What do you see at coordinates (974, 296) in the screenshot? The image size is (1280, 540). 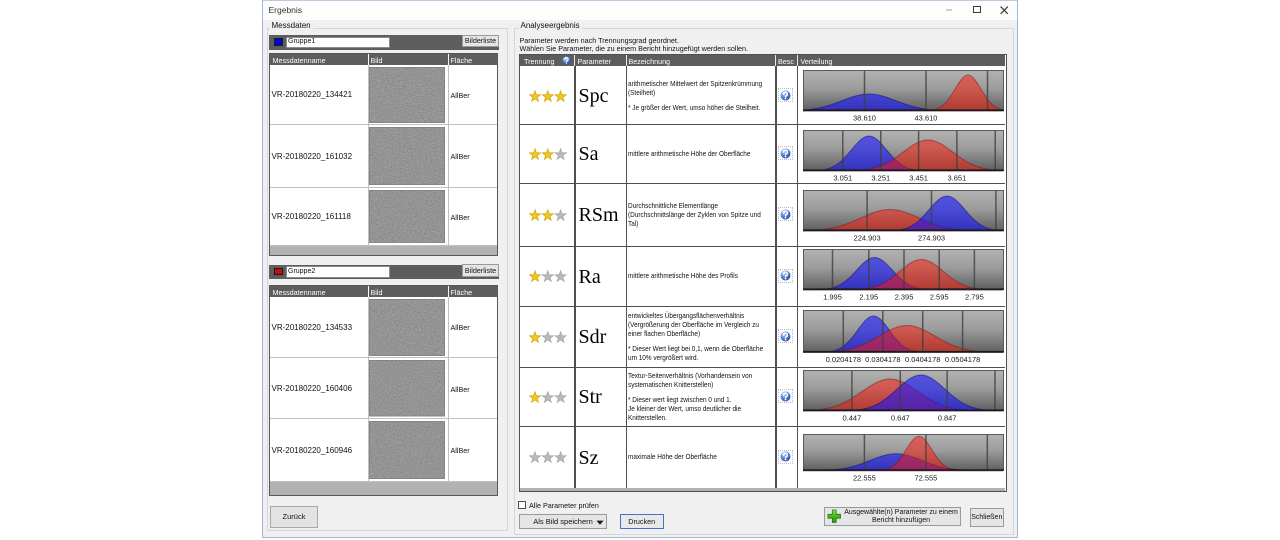 I see `svg-text: 2.795` at bounding box center [974, 296].